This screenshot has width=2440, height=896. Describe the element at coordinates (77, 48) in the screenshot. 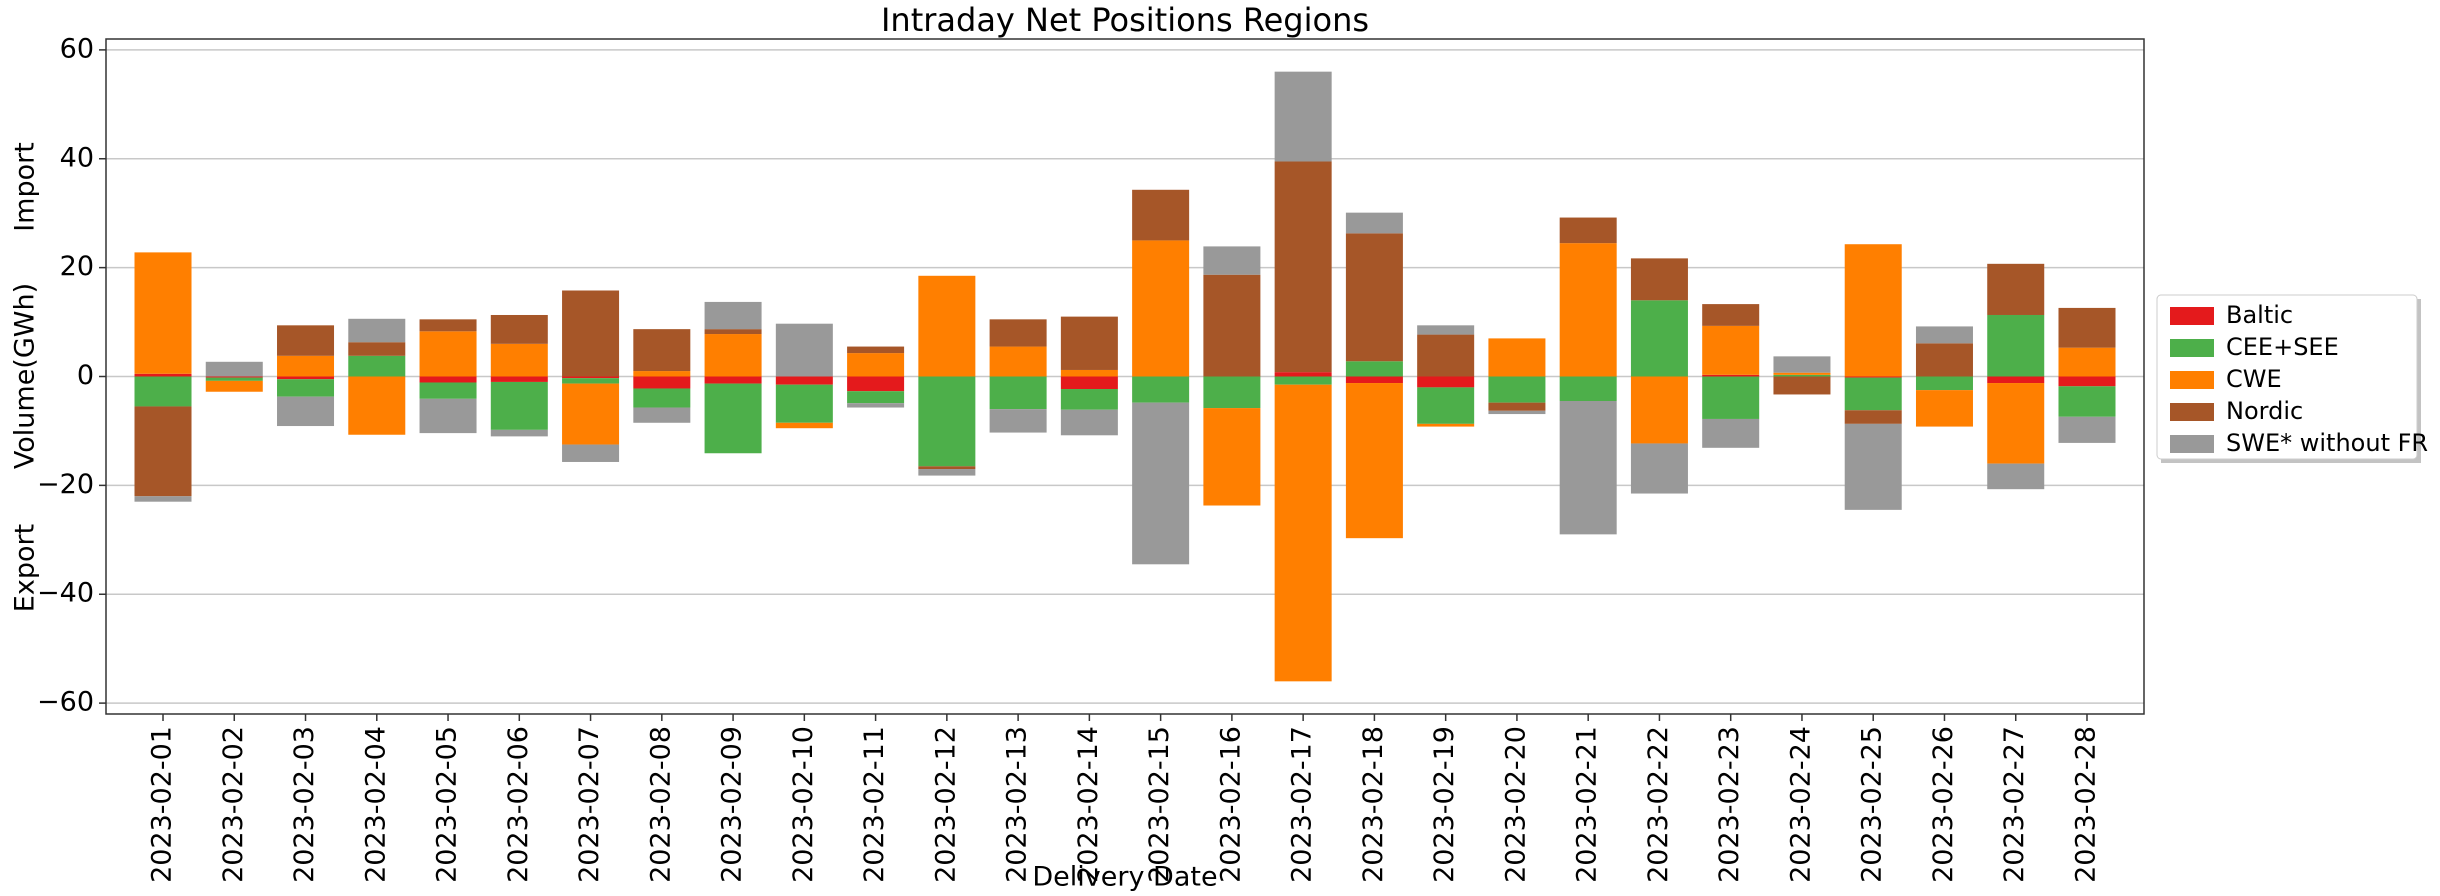

I see `y-tick-label: 60` at that location.